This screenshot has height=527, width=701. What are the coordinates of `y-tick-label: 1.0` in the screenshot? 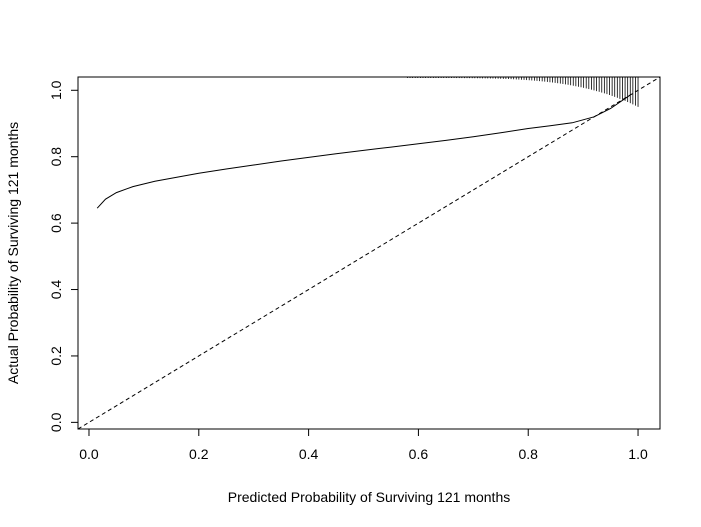 It's located at (56, 90).